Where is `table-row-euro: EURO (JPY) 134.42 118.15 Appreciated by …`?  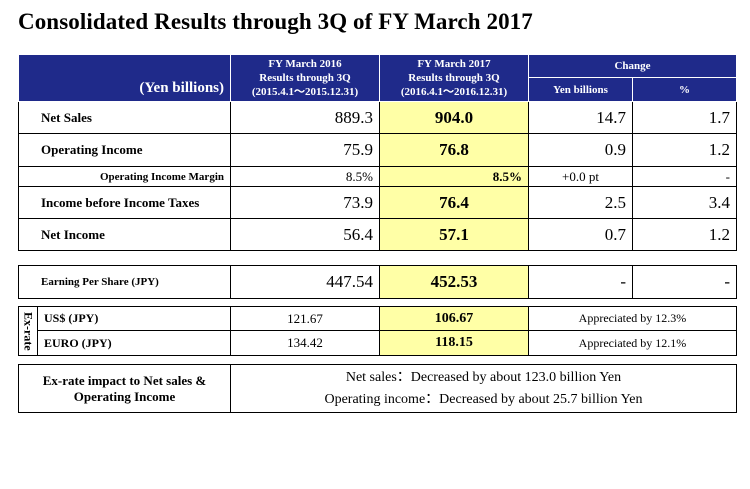
table-row-euro: EURO (JPY) 134.42 118.15 Appreciated by … is located at coordinates (378, 343).